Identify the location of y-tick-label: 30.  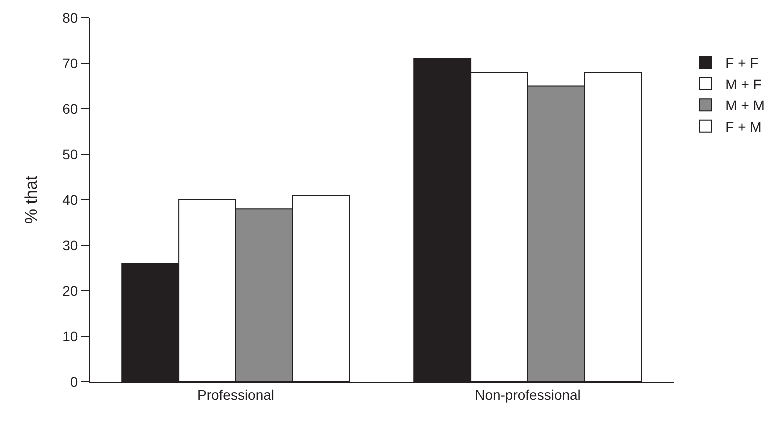
(70, 245).